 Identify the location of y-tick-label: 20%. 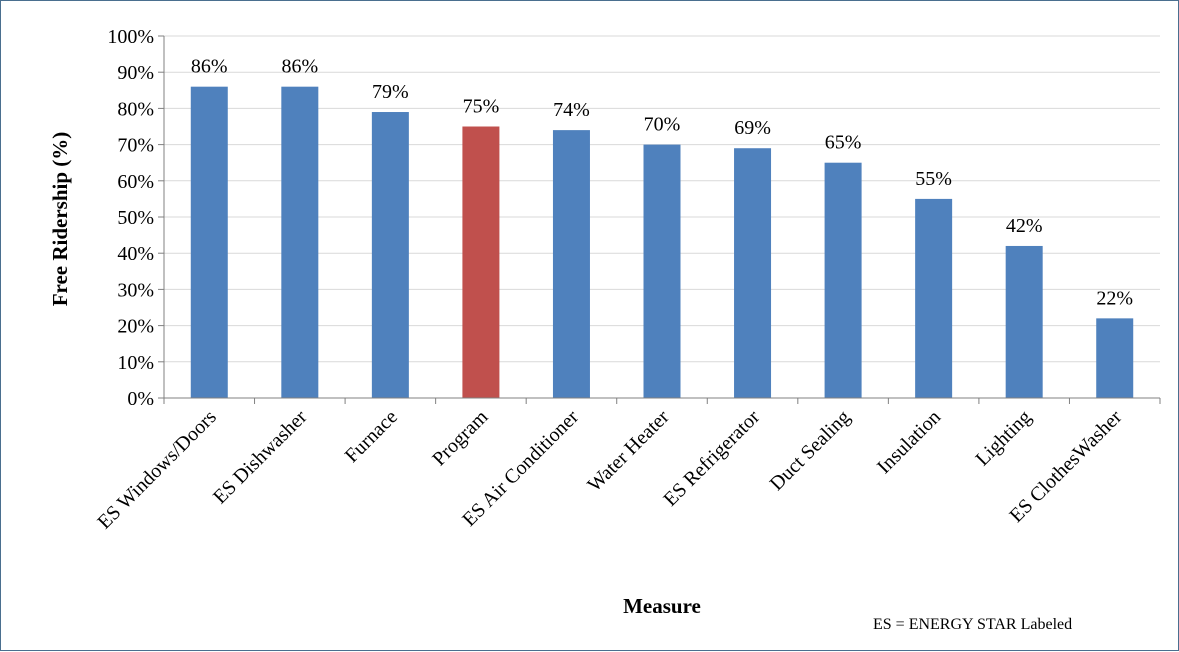
(135, 327).